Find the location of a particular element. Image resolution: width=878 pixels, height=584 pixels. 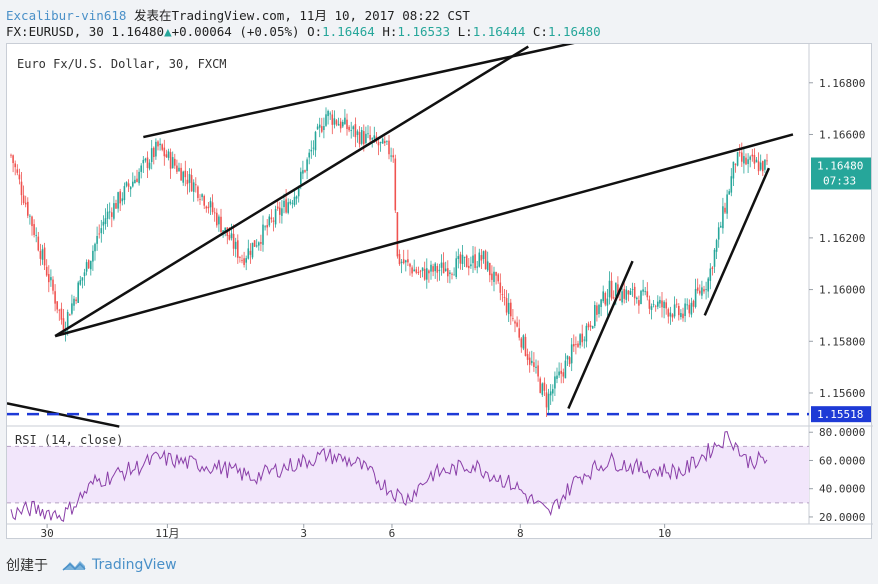

x-tick-label: 30 is located at coordinates (46, 533).